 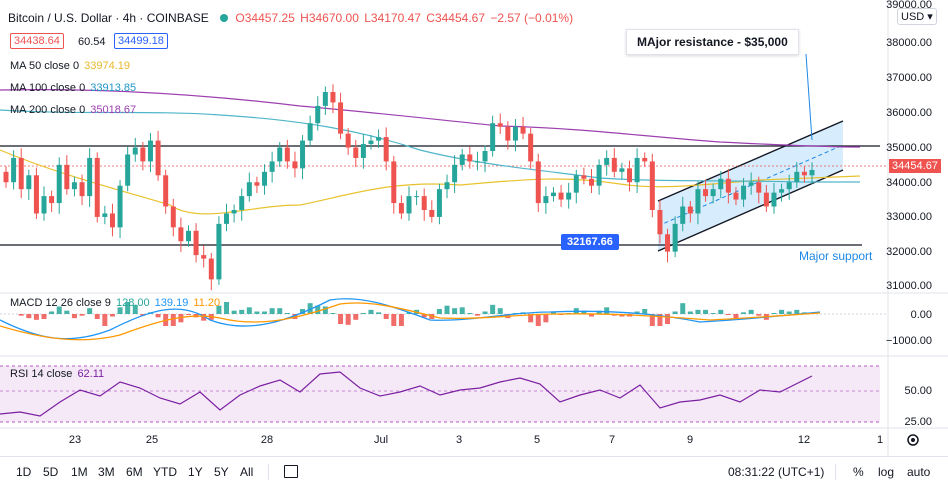 I want to click on resistance-callout: MAjor resistance - $35,000, so click(x=712, y=42).